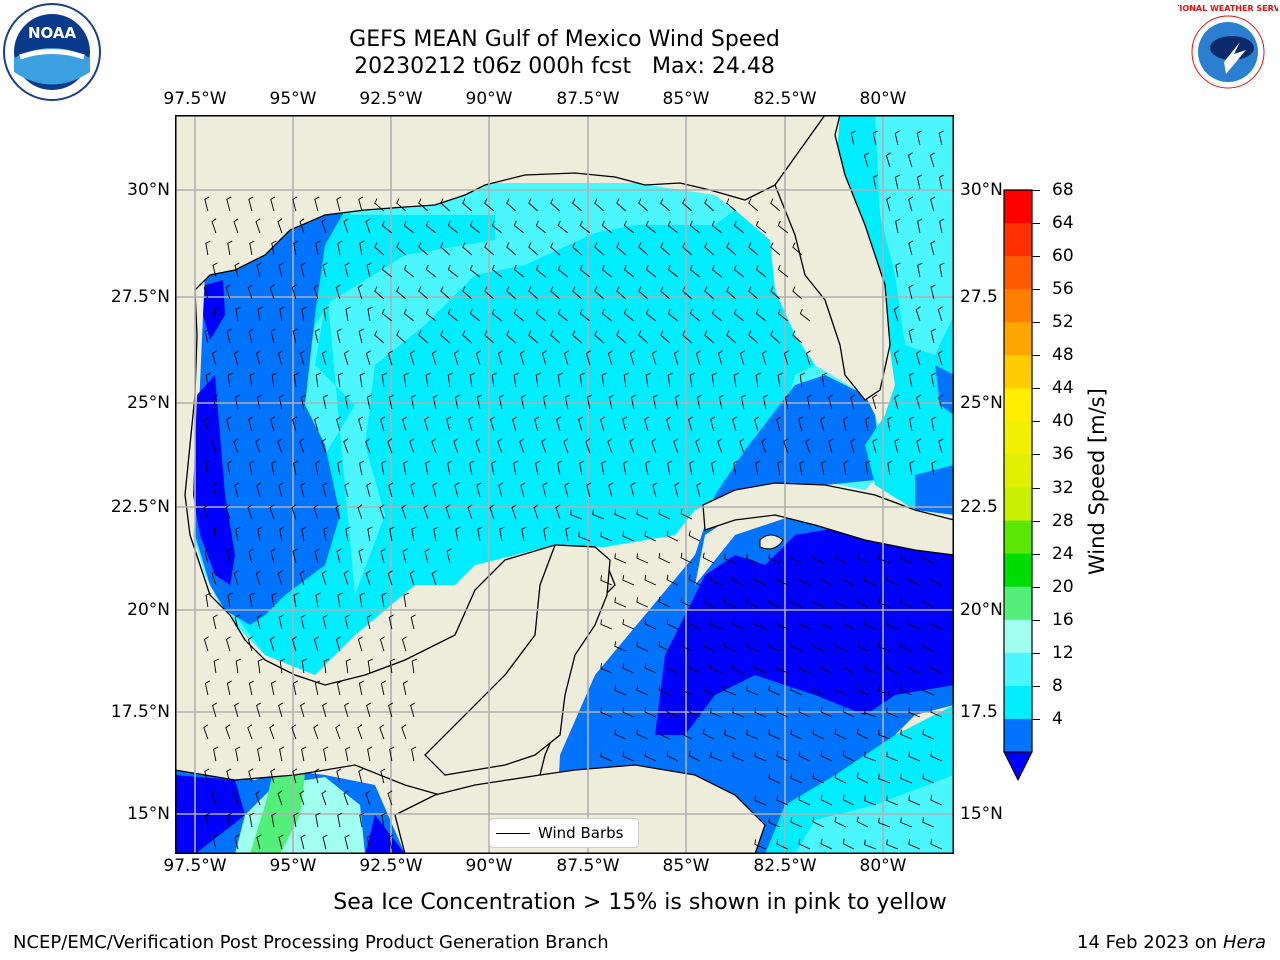  What do you see at coordinates (979, 507) in the screenshot?
I see `lat-label-right: 22.5` at bounding box center [979, 507].